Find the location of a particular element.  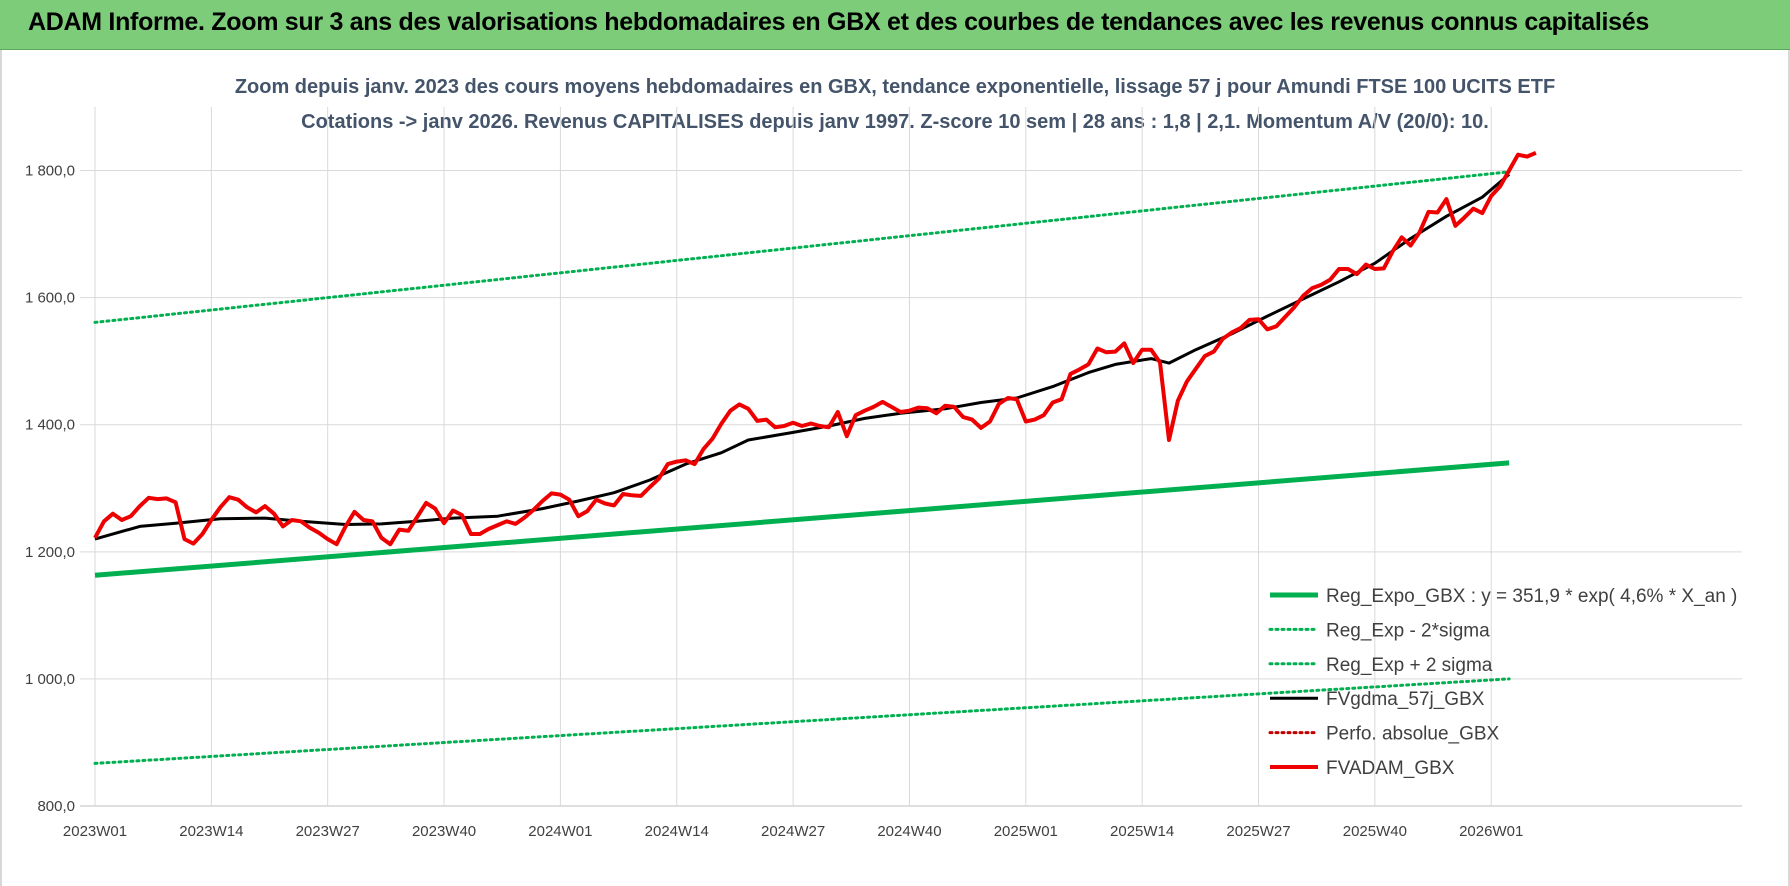

y-axis-tick-labels: 800,0 1 000,0 1 200,0 1 400,0 1 600,0 1 800,0 is located at coordinates (50, 489).